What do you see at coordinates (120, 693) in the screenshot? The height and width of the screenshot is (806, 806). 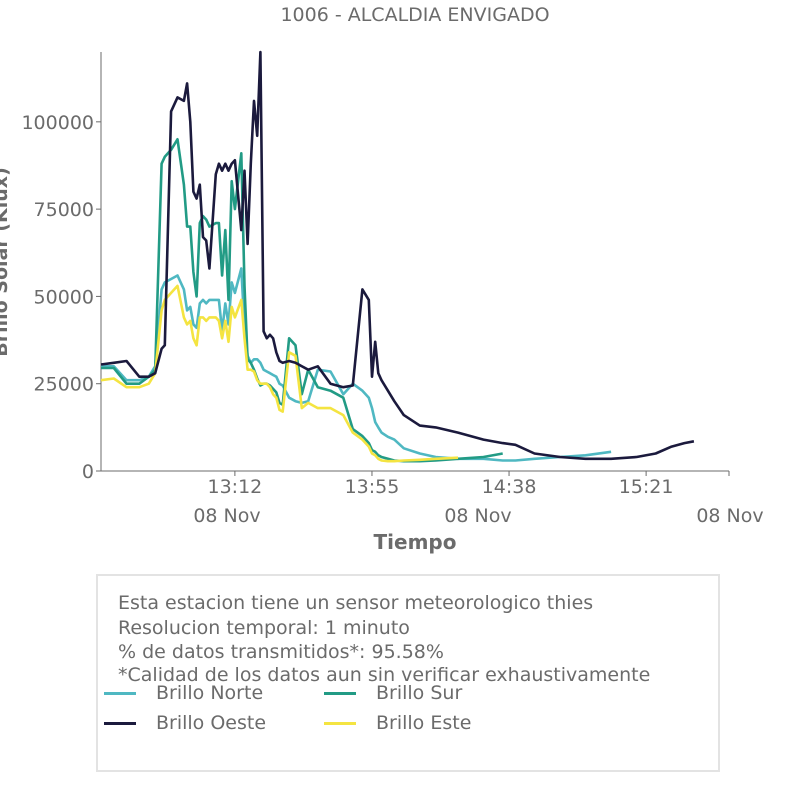 I see `legend-swatch-brillo-norte` at bounding box center [120, 693].